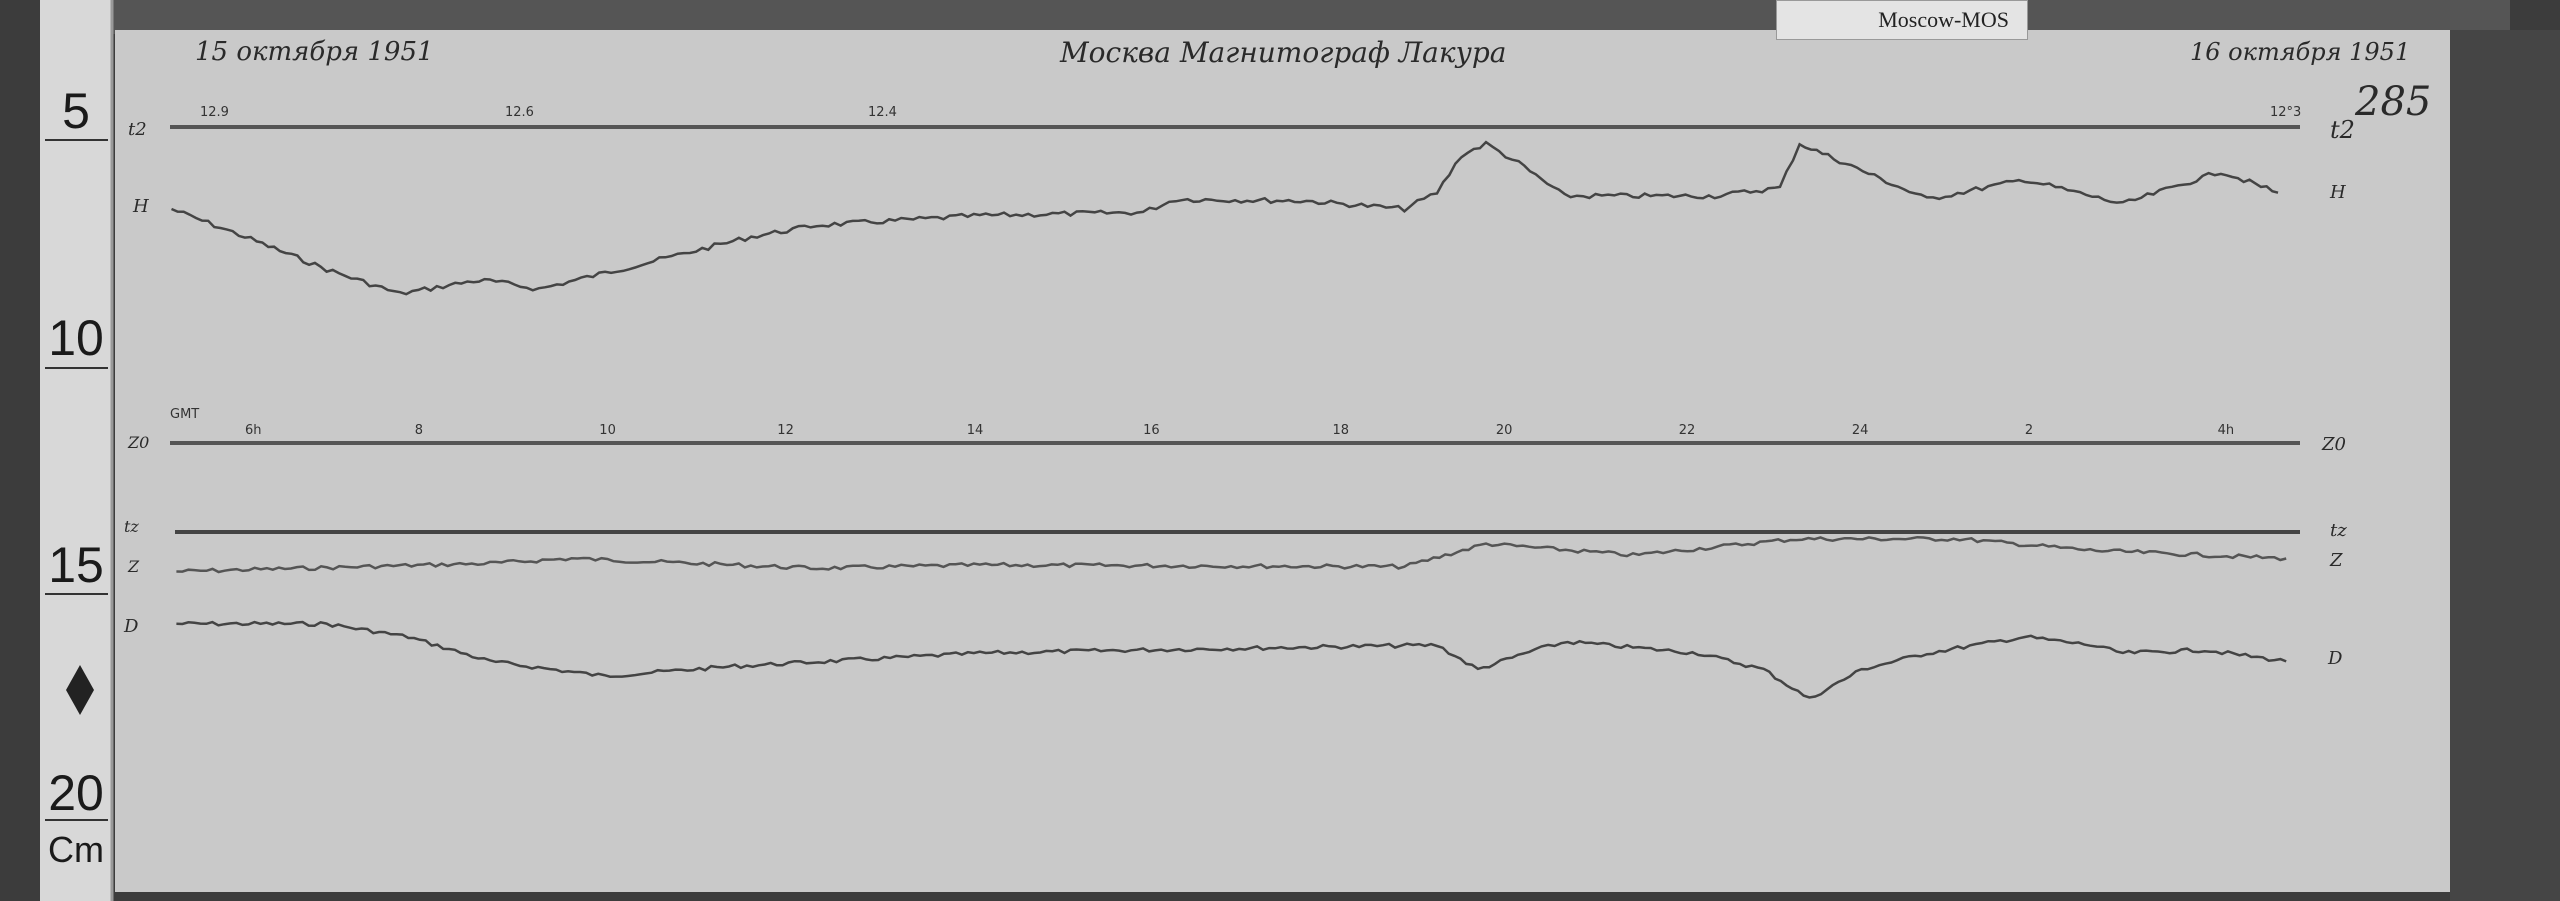 The image size is (2560, 901). What do you see at coordinates (975, 430) in the screenshot?
I see `time-tick-label: 14` at bounding box center [975, 430].